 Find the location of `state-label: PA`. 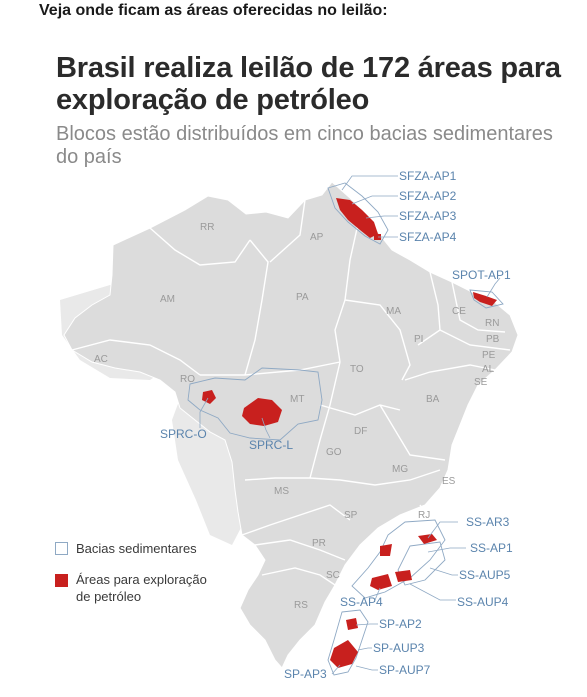

state-label: PA is located at coordinates (302, 297).